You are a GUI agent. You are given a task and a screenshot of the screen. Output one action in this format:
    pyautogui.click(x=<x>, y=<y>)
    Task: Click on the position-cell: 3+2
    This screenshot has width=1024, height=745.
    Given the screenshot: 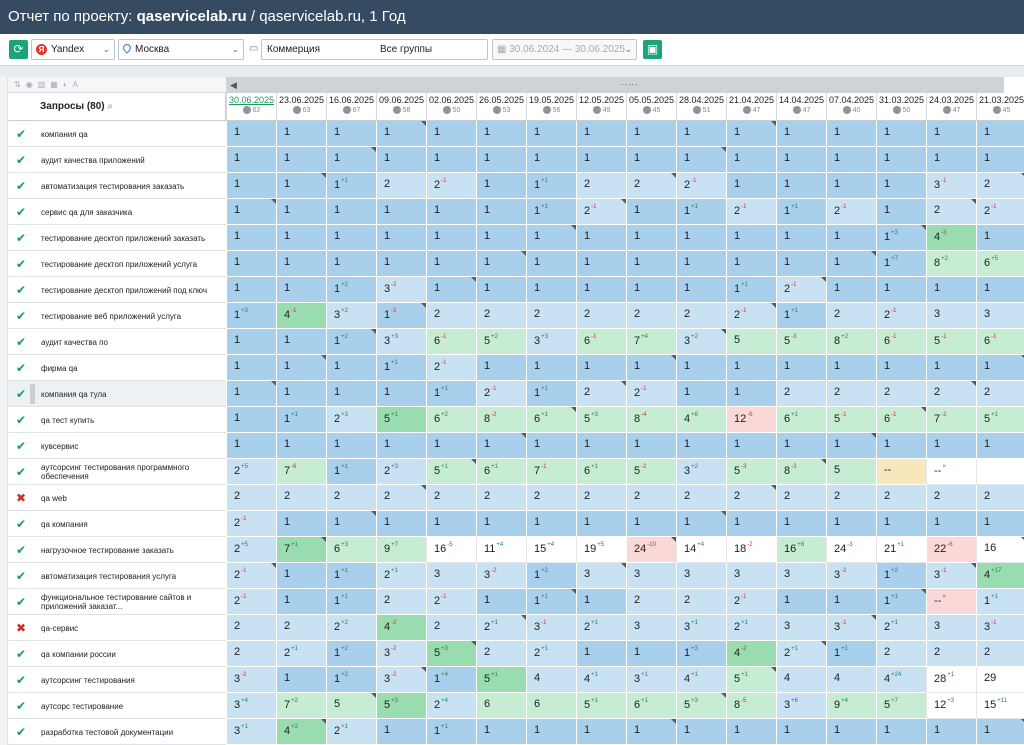 What is the action you would take?
    pyautogui.click(x=351, y=316)
    